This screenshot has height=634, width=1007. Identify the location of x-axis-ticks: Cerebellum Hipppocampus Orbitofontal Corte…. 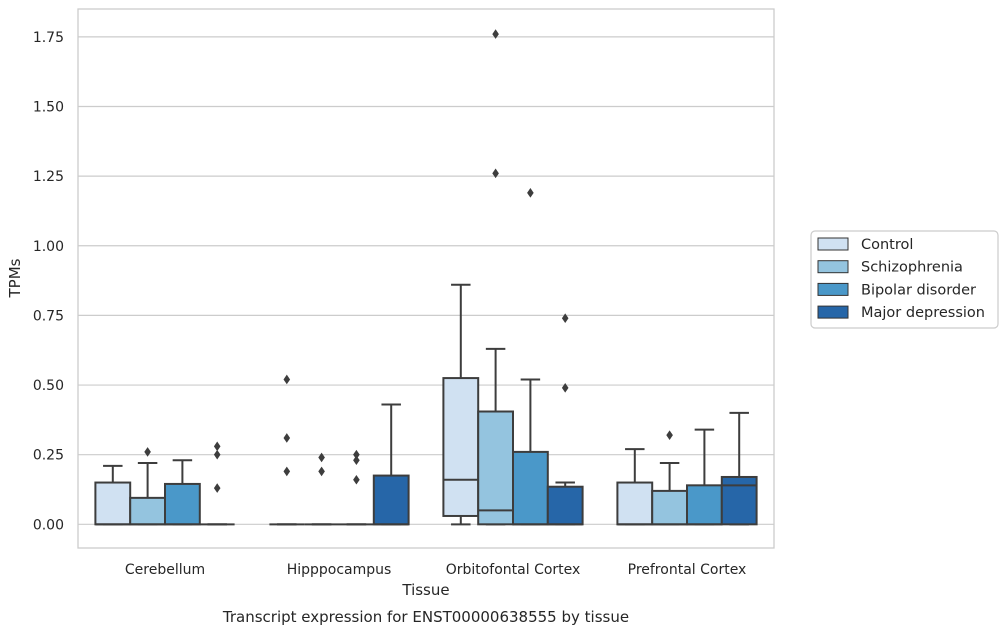
(435, 570).